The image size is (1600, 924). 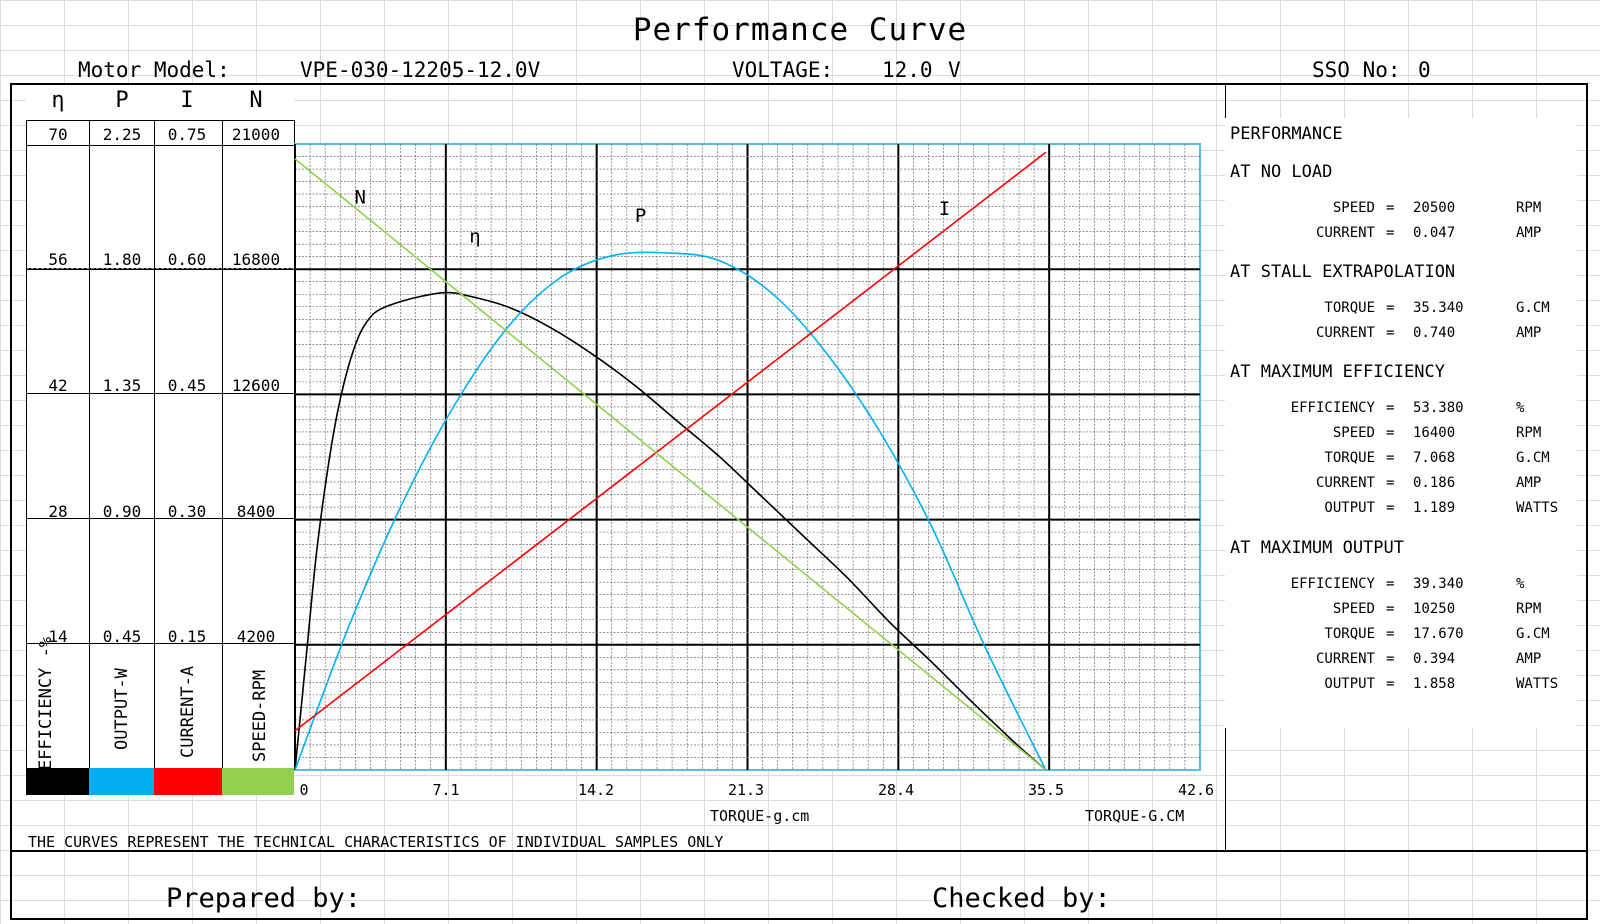 What do you see at coordinates (1434, 684) in the screenshot?
I see `max-out-output-value: 1.858` at bounding box center [1434, 684].